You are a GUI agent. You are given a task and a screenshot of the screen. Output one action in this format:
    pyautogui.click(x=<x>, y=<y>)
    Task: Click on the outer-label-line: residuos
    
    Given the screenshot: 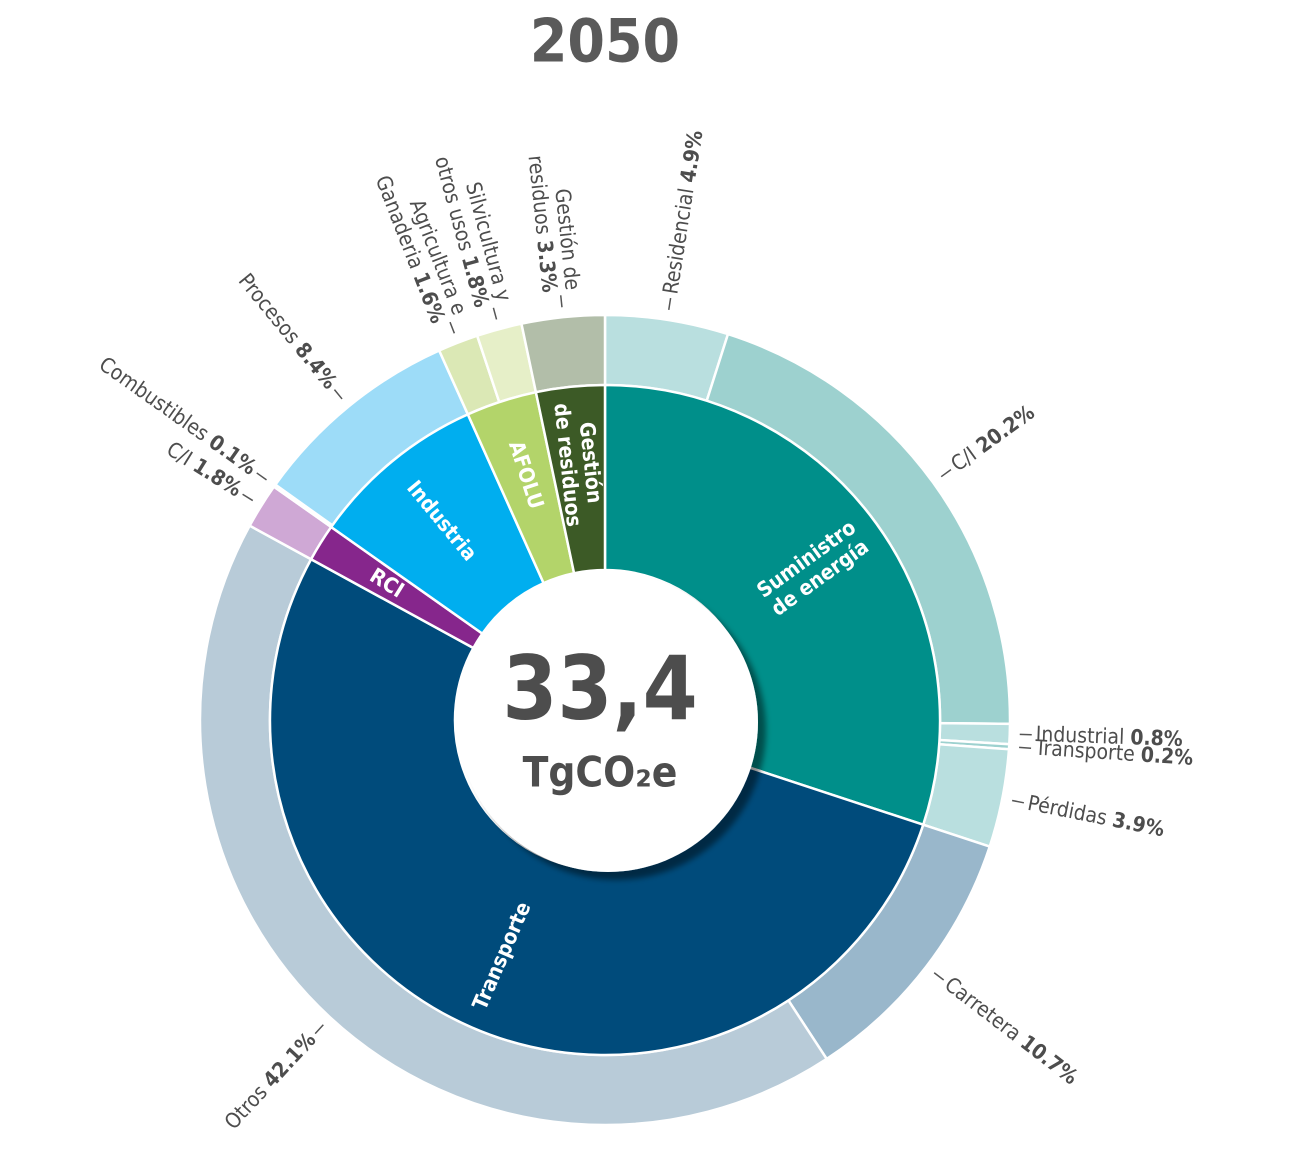 What is the action you would take?
    pyautogui.click(x=540, y=194)
    